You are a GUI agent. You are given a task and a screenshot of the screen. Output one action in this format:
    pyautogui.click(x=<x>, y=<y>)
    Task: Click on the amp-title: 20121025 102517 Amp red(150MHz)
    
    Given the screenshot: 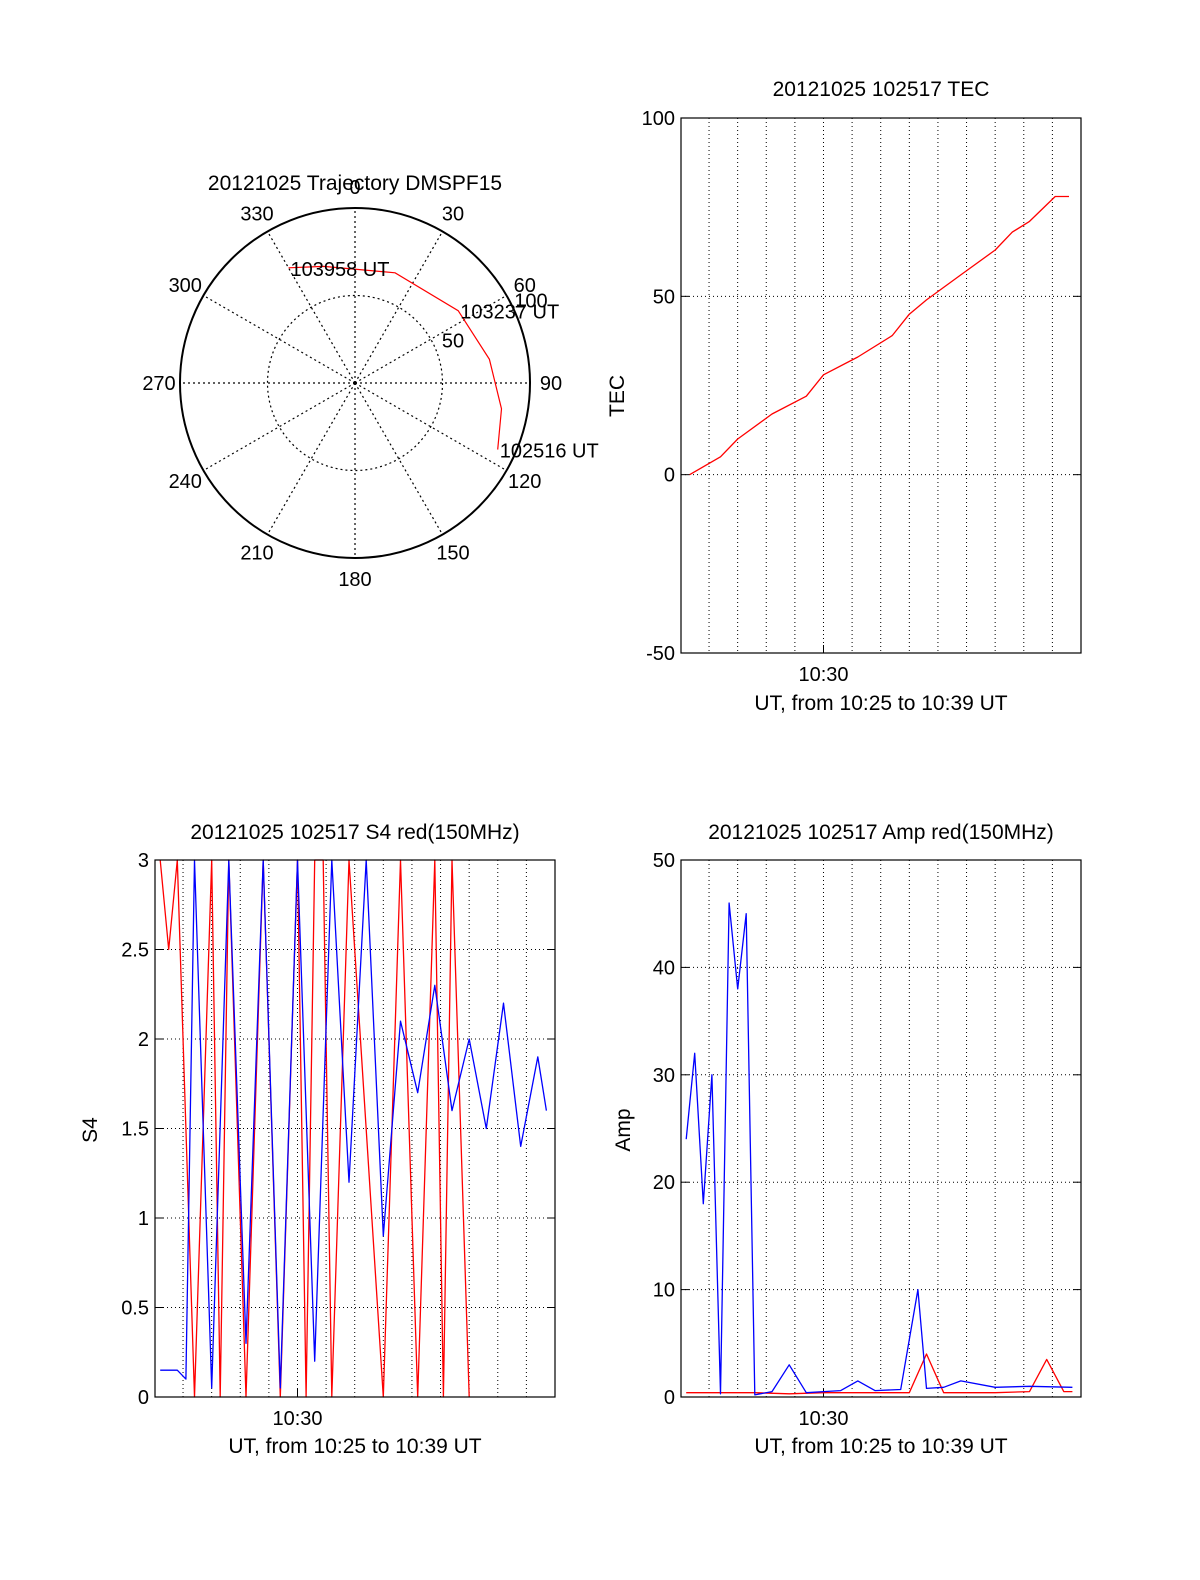 What is the action you would take?
    pyautogui.click(x=881, y=832)
    